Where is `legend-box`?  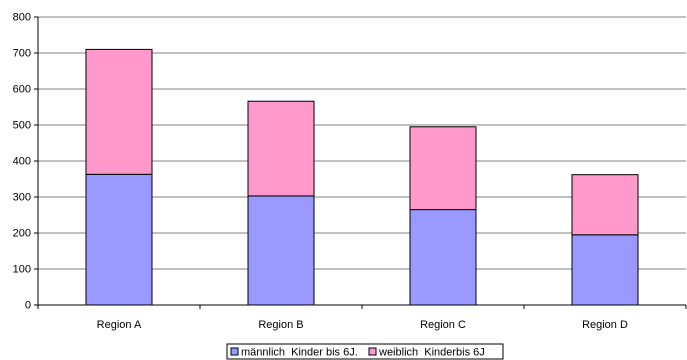
legend-box is located at coordinates (365, 351).